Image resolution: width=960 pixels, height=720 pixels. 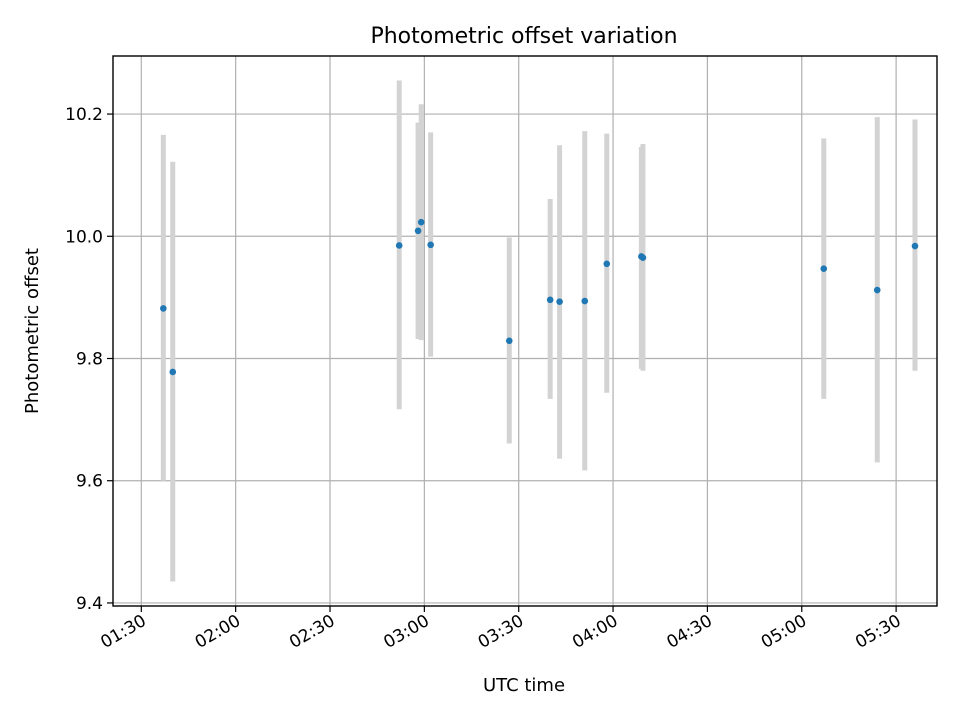 What do you see at coordinates (524, 685) in the screenshot?
I see `x-axis-label: UTC time` at bounding box center [524, 685].